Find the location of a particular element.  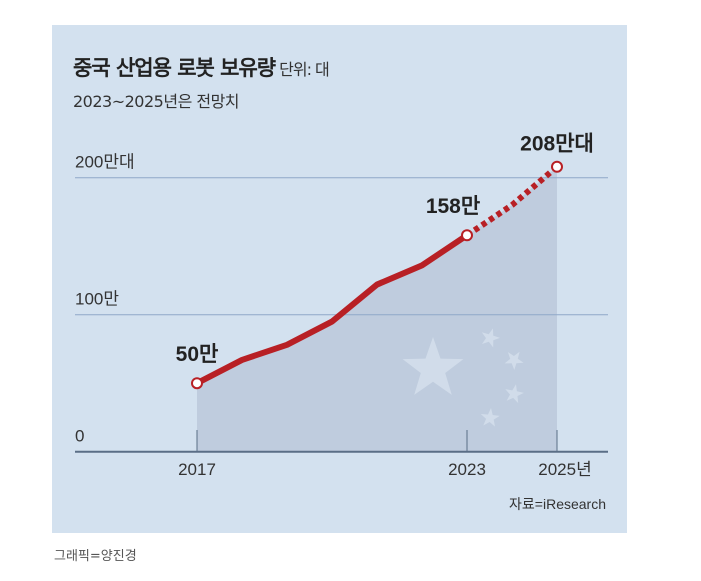

china-flag-stars-decoration is located at coordinates (463, 377).